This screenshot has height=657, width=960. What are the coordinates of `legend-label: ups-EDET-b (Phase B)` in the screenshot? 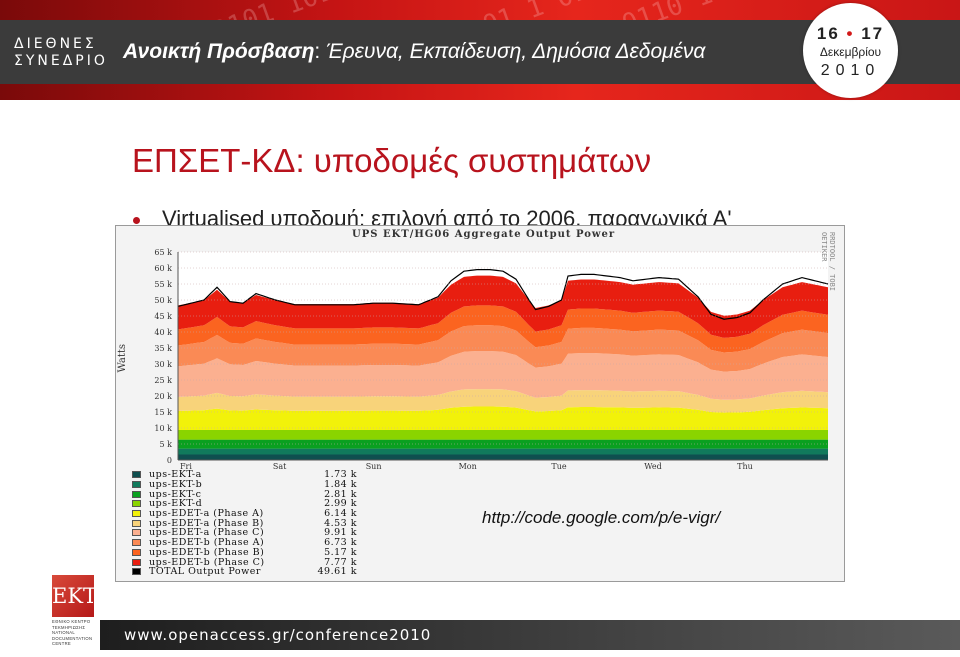 It's located at (207, 552).